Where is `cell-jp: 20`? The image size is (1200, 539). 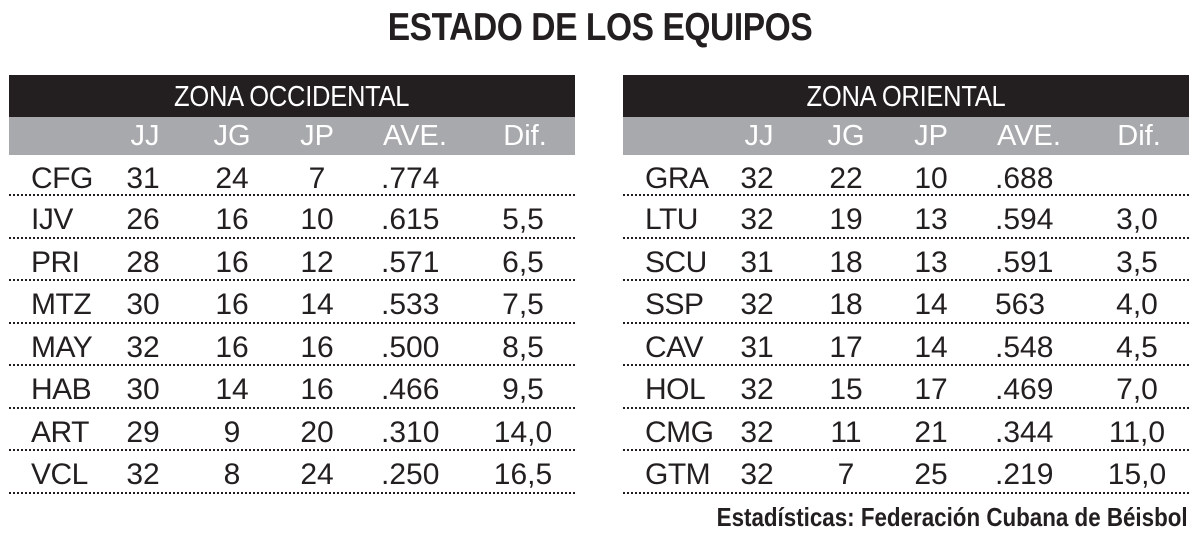 cell-jp: 20 is located at coordinates (317, 432).